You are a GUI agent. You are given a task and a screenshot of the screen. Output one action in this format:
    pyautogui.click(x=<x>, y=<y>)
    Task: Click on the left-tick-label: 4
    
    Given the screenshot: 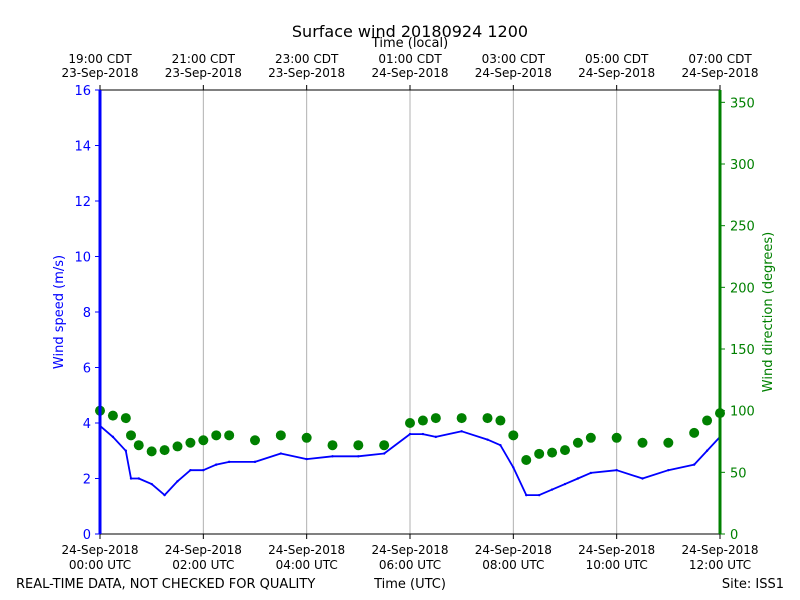 What is the action you would take?
    pyautogui.click(x=87, y=424)
    